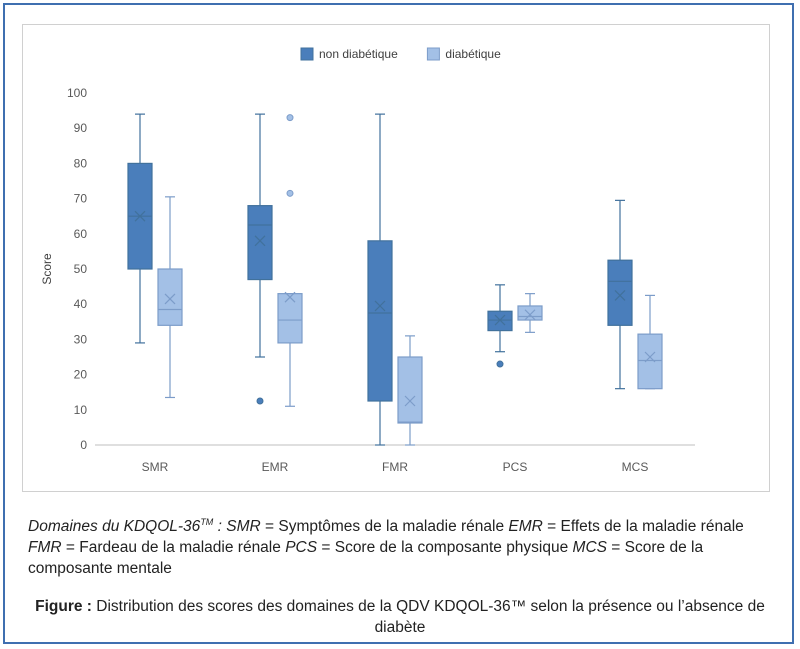 The height and width of the screenshot is (649, 800). I want to click on y-tick-label: 50, so click(81, 269).